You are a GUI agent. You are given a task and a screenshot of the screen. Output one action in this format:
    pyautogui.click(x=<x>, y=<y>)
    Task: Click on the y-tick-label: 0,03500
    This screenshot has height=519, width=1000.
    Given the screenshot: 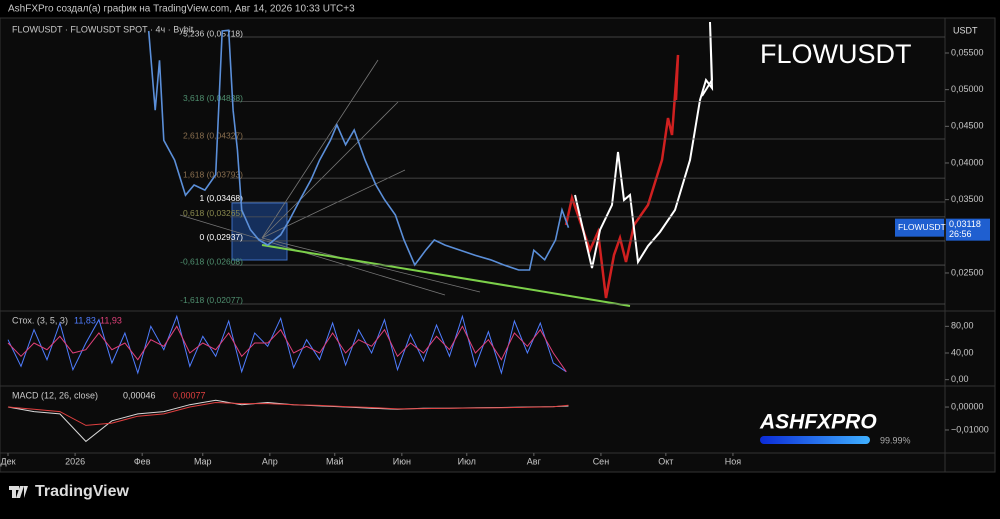 What is the action you would take?
    pyautogui.click(x=967, y=199)
    